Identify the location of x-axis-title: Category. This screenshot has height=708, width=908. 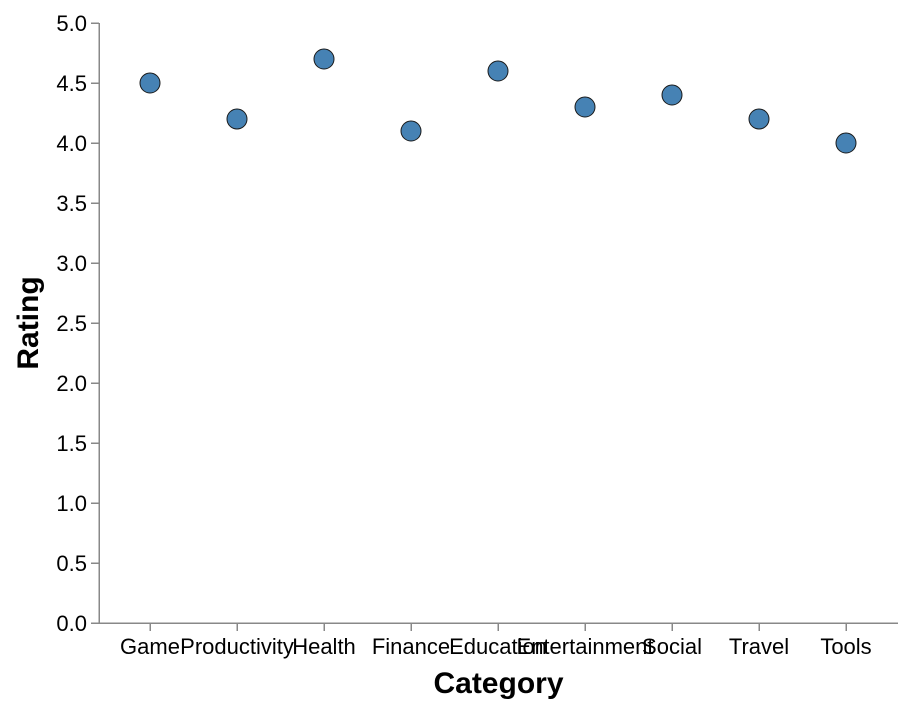
(498, 683).